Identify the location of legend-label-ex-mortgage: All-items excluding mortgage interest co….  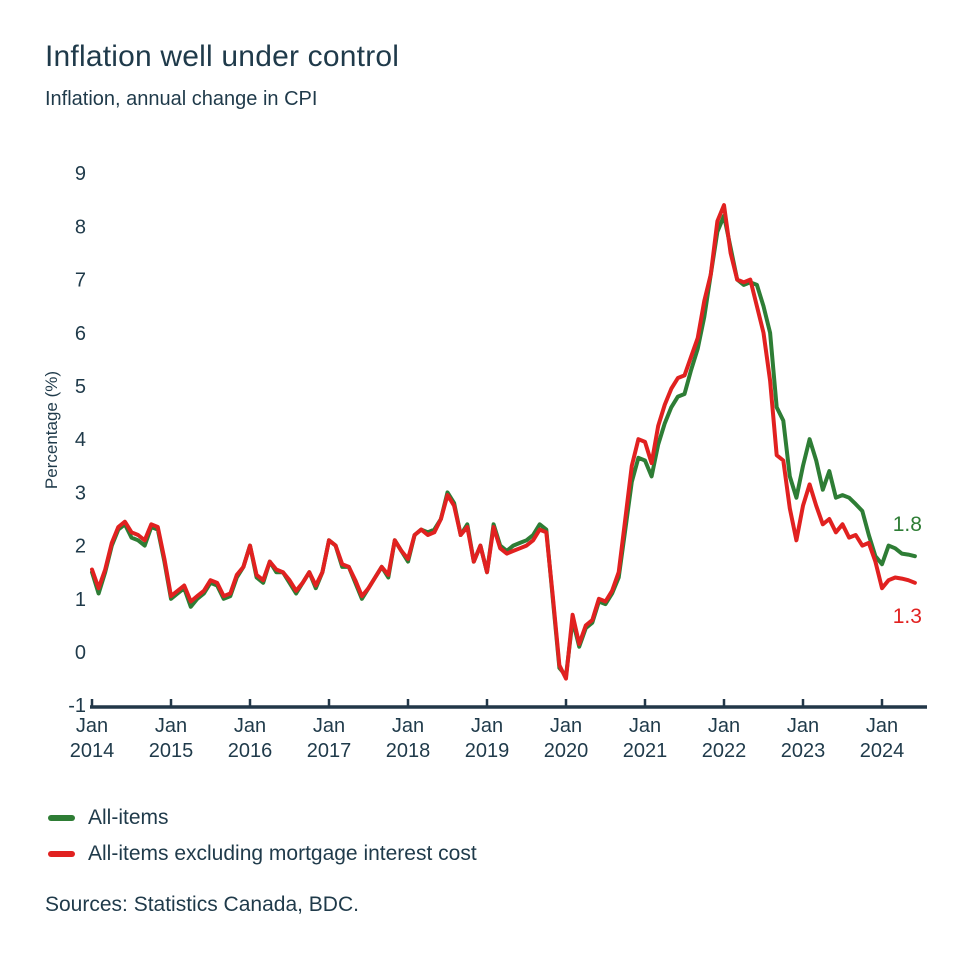
(282, 853).